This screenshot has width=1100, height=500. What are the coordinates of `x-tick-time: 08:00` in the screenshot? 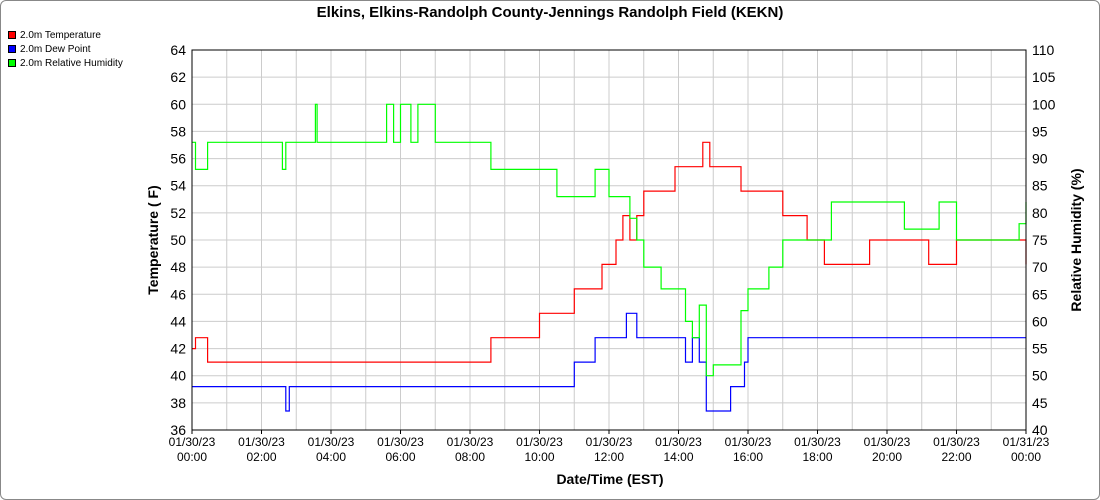 It's located at (470, 457).